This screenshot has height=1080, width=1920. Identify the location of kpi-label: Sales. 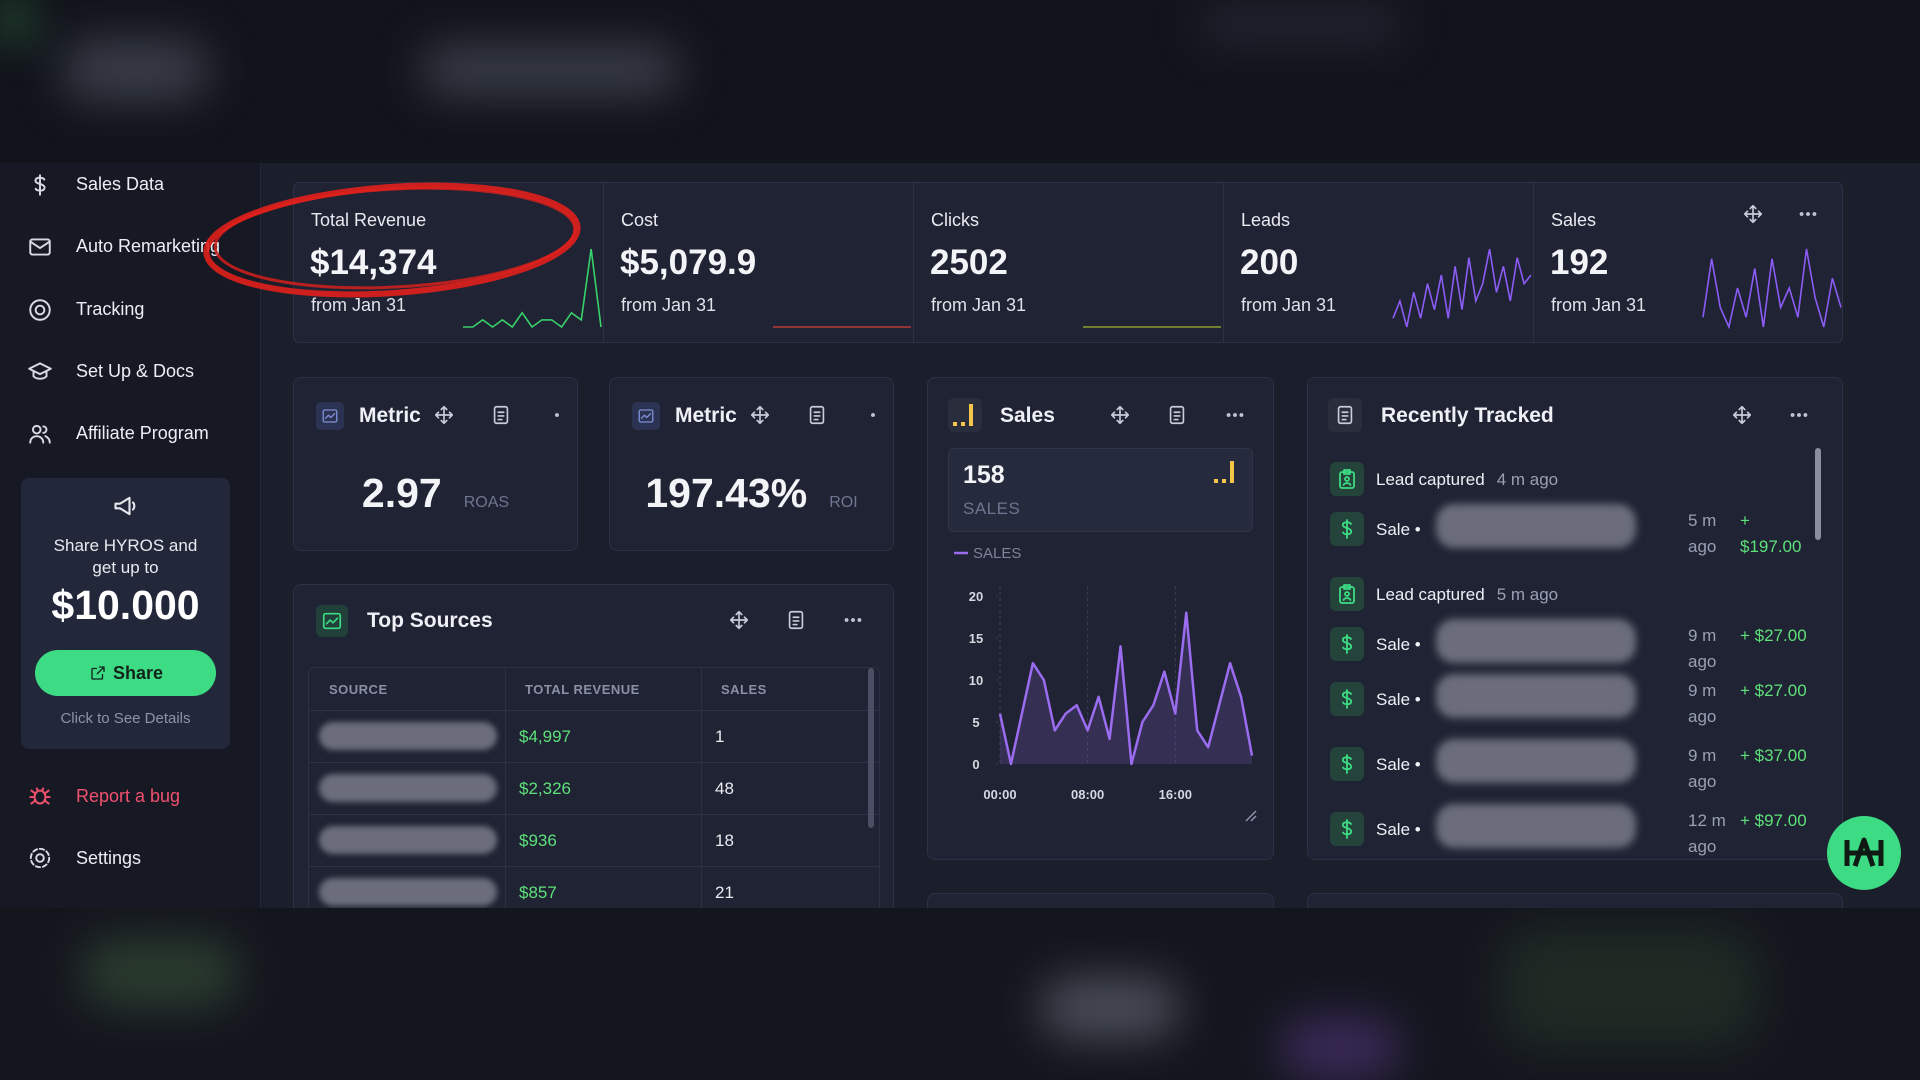
(1574, 220).